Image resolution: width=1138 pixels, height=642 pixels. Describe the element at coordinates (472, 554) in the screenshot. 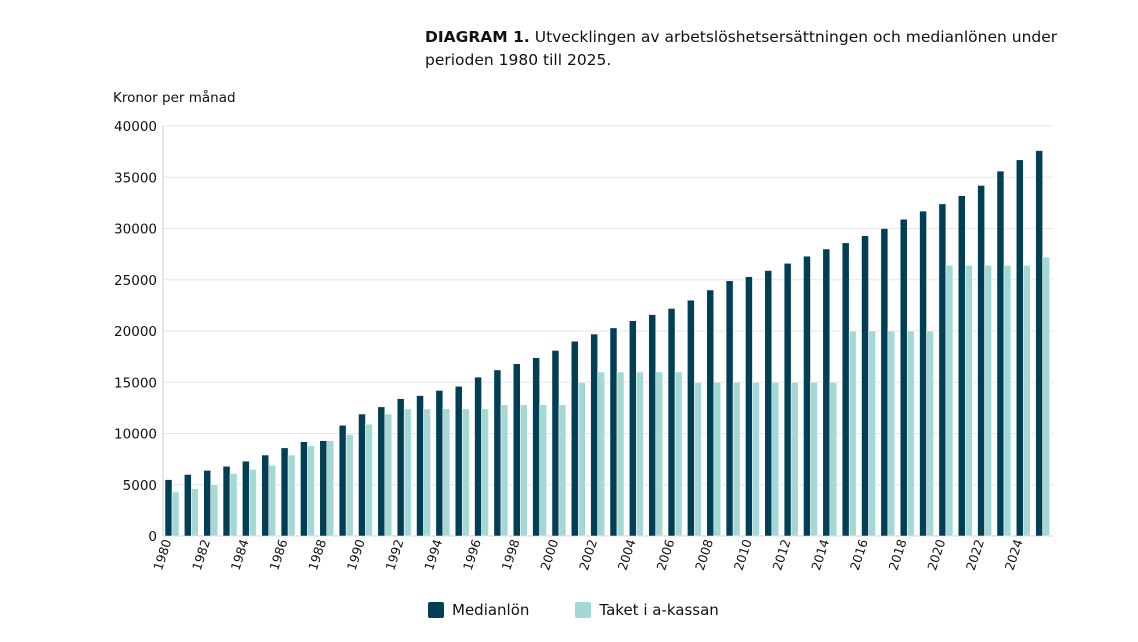

I see `x-tick-label: 1996` at that location.